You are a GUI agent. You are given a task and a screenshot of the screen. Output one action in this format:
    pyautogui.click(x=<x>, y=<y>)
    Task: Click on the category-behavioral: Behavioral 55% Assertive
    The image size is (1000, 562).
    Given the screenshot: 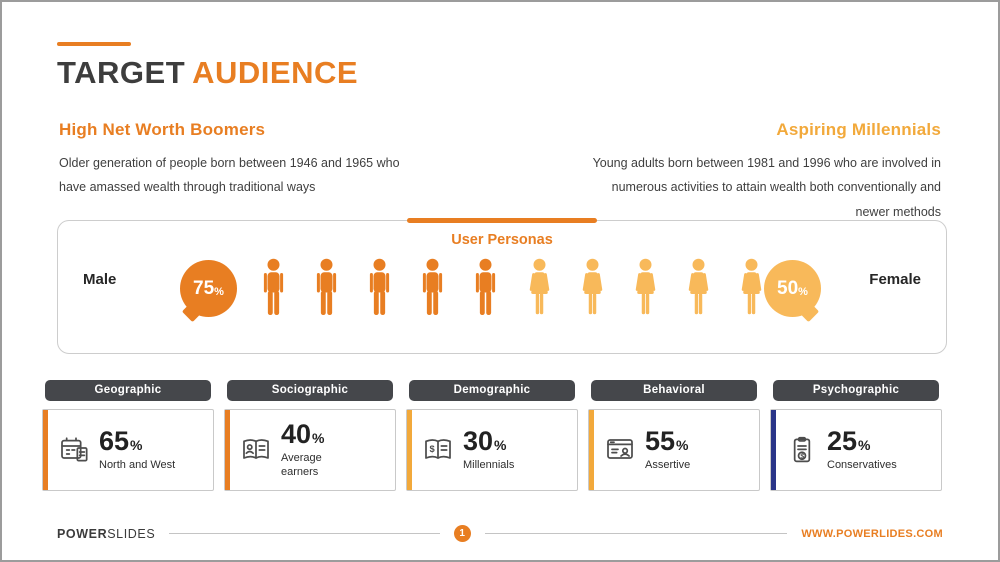 What is the action you would take?
    pyautogui.click(x=674, y=435)
    